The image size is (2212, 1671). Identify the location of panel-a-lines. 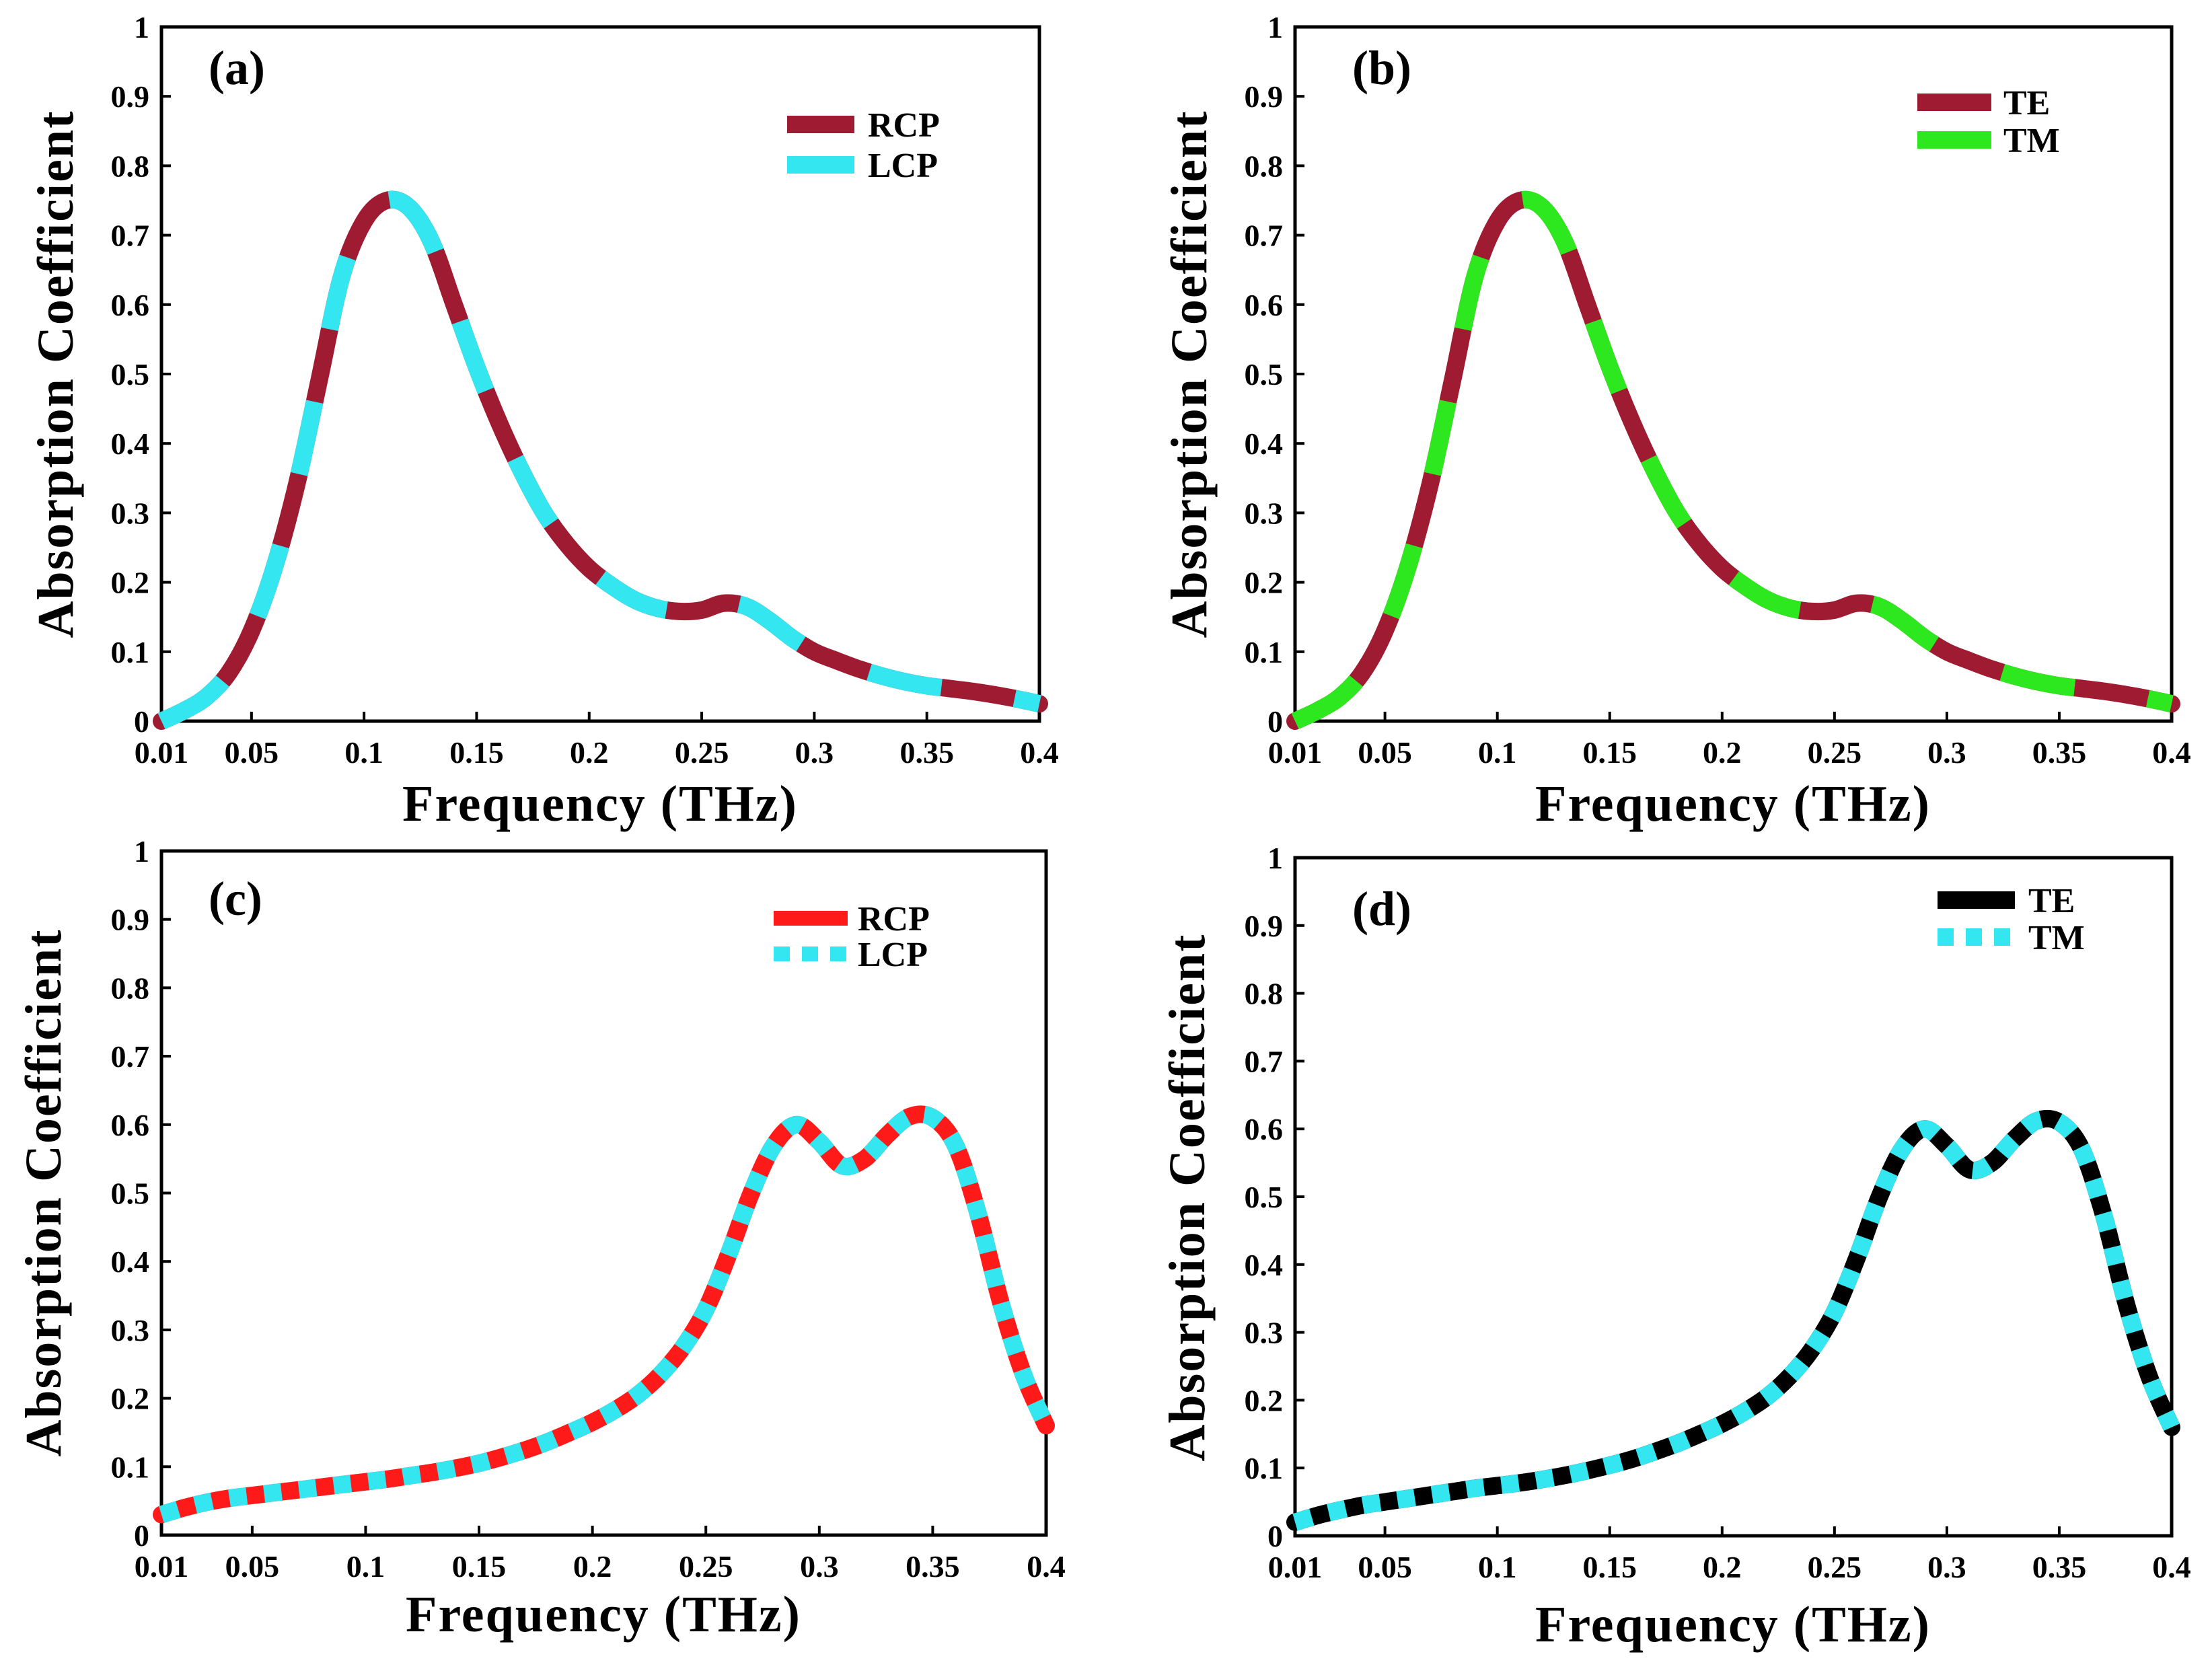
(600, 460).